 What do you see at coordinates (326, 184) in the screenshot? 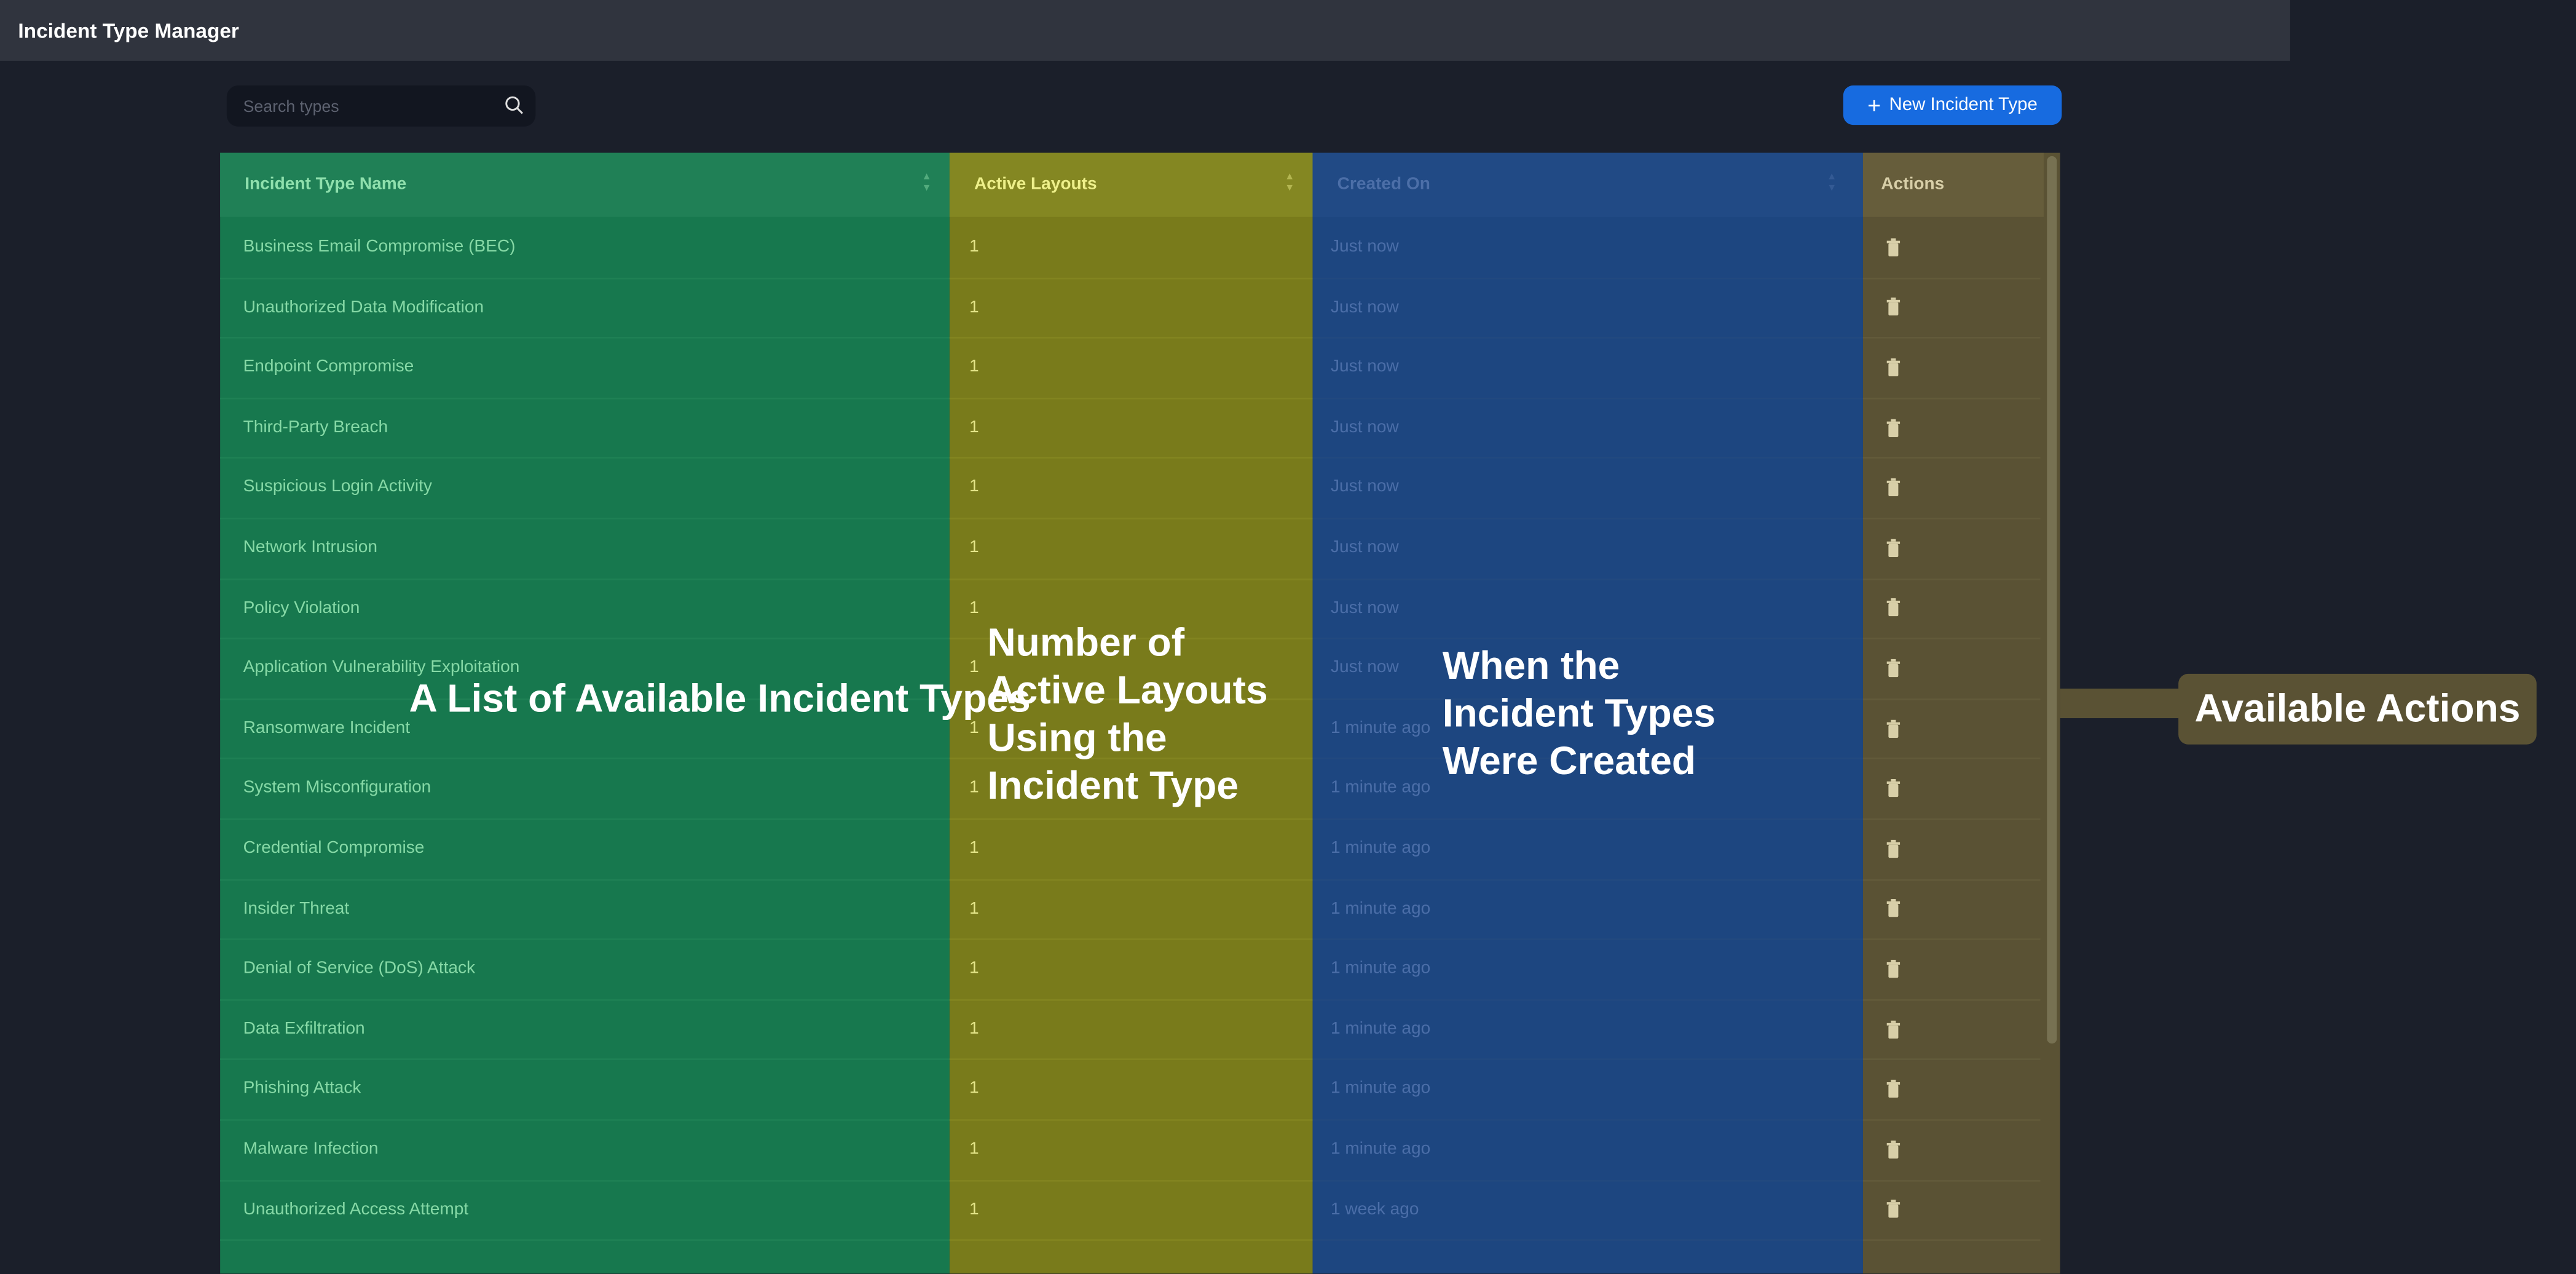
I see `header-label: Incident Type Name` at bounding box center [326, 184].